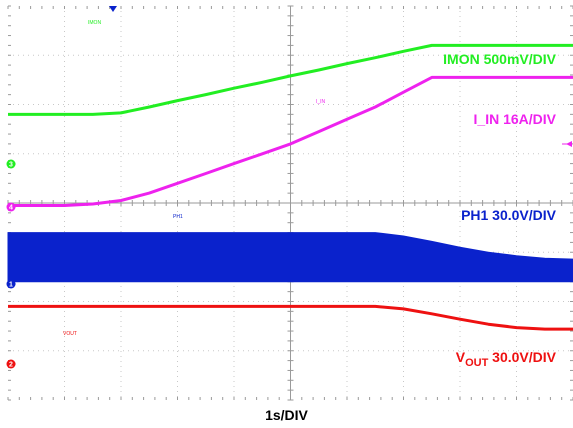  What do you see at coordinates (477, 363) in the screenshot?
I see `channel-label-subscript: OUT` at bounding box center [477, 363].